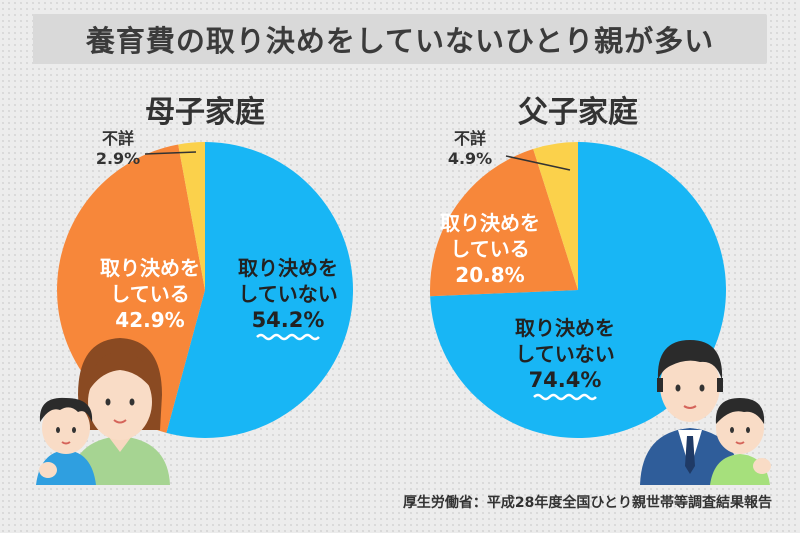 Image resolution: width=800 pixels, height=533 pixels. I want to click on page-title: 養育費の取り決めをしていないひとり親が多い, so click(400, 39).